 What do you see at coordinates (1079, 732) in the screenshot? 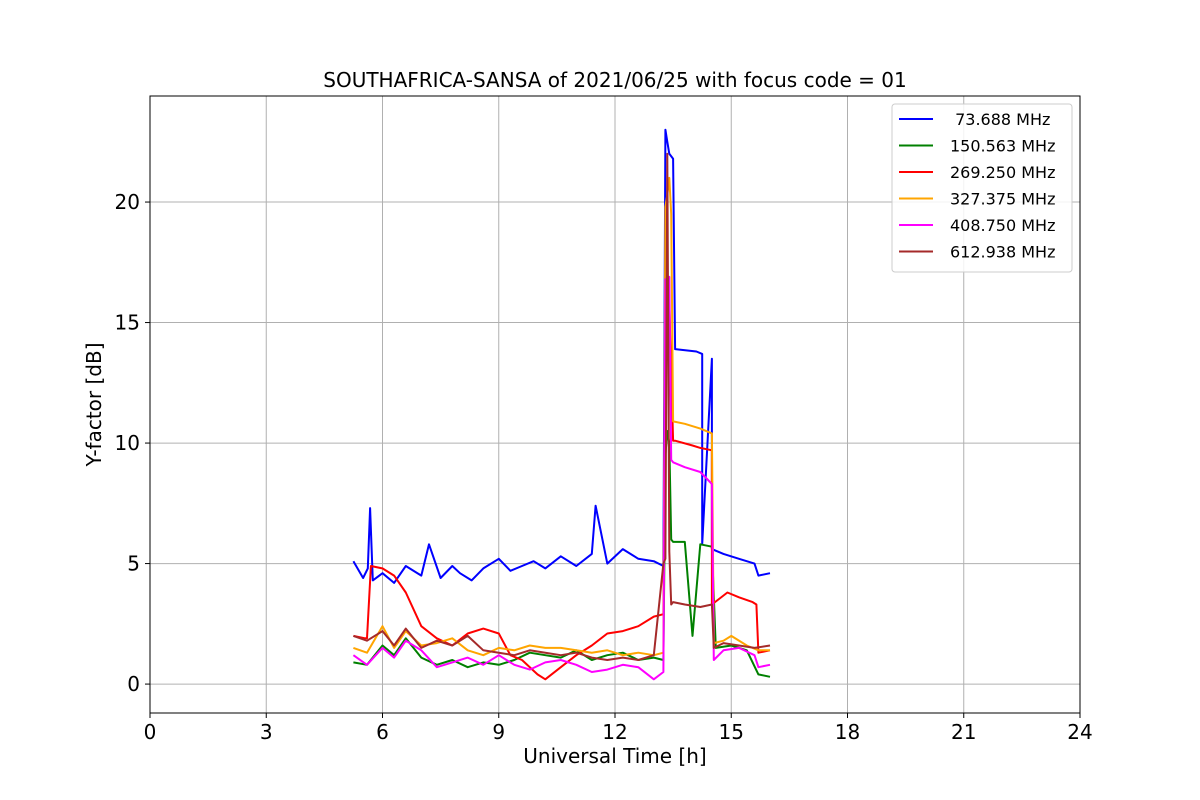
I see `x-tick-label: 24` at bounding box center [1079, 732].